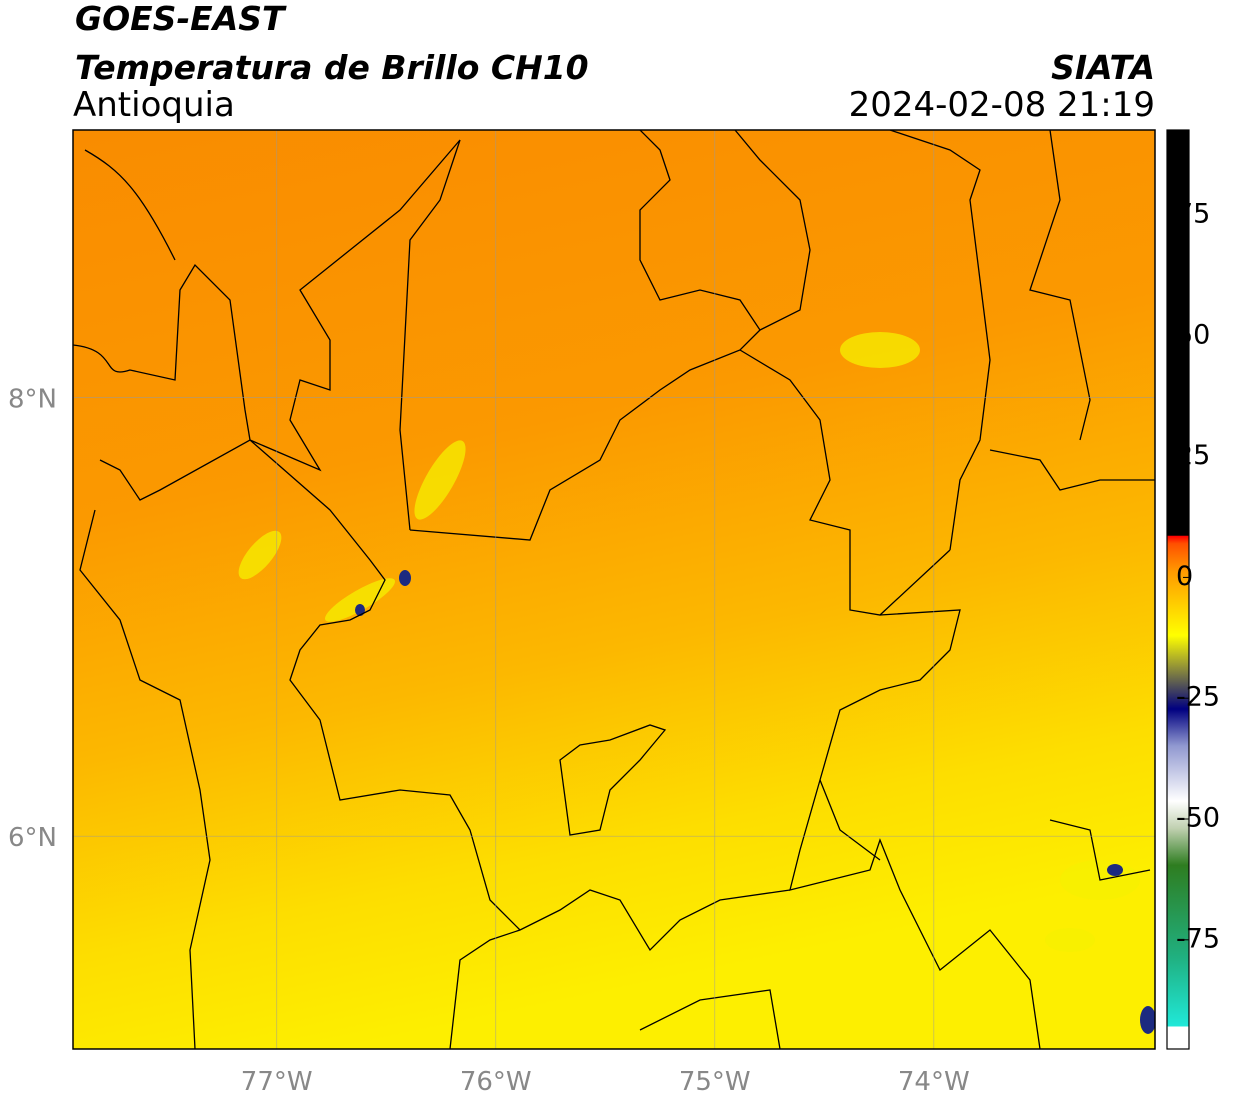 The height and width of the screenshot is (1103, 1252). What do you see at coordinates (1198, 938) in the screenshot?
I see `colorbar-tick-label: -75` at bounding box center [1198, 938].